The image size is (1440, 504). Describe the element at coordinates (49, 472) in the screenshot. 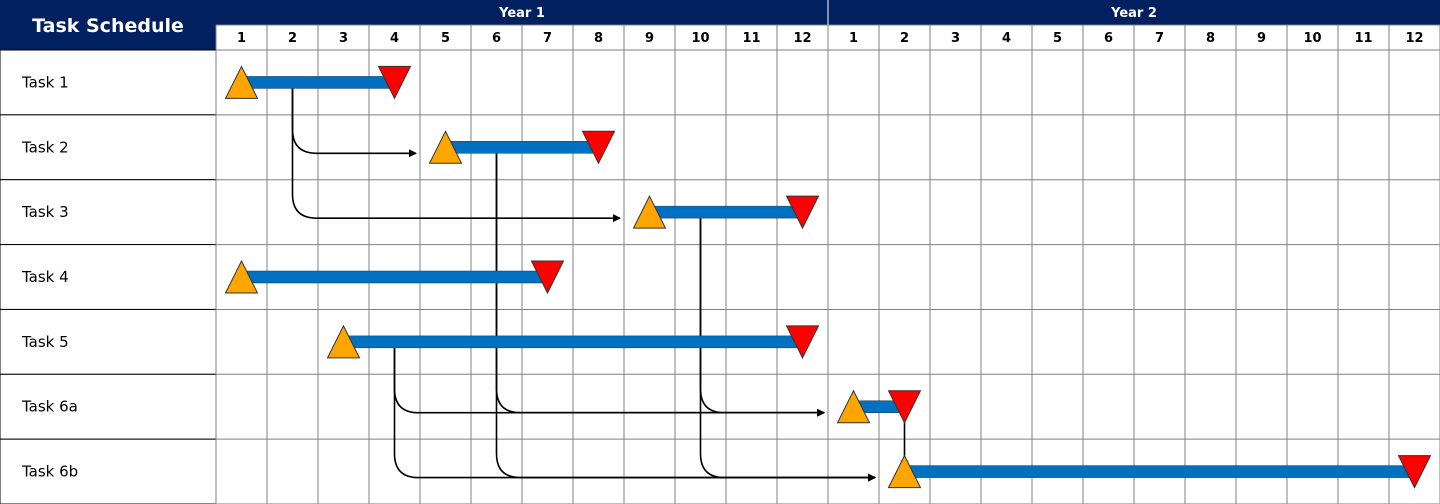

I see `task-label: Task 6b` at that location.